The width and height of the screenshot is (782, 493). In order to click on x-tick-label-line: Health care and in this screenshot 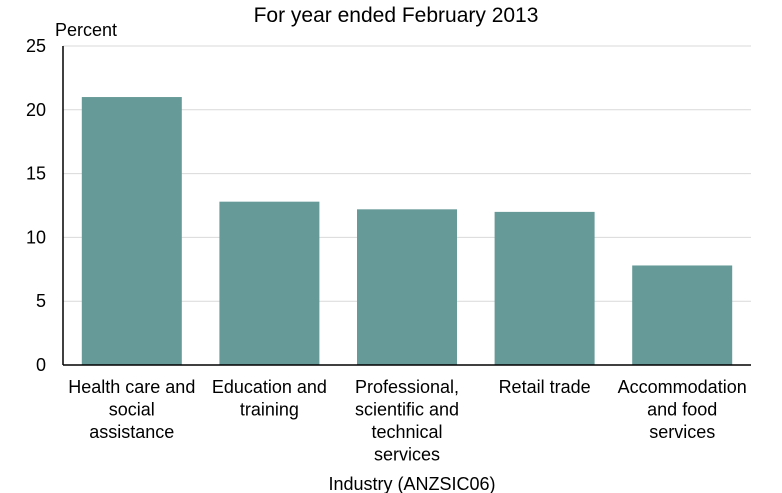, I will do `click(131, 387)`.